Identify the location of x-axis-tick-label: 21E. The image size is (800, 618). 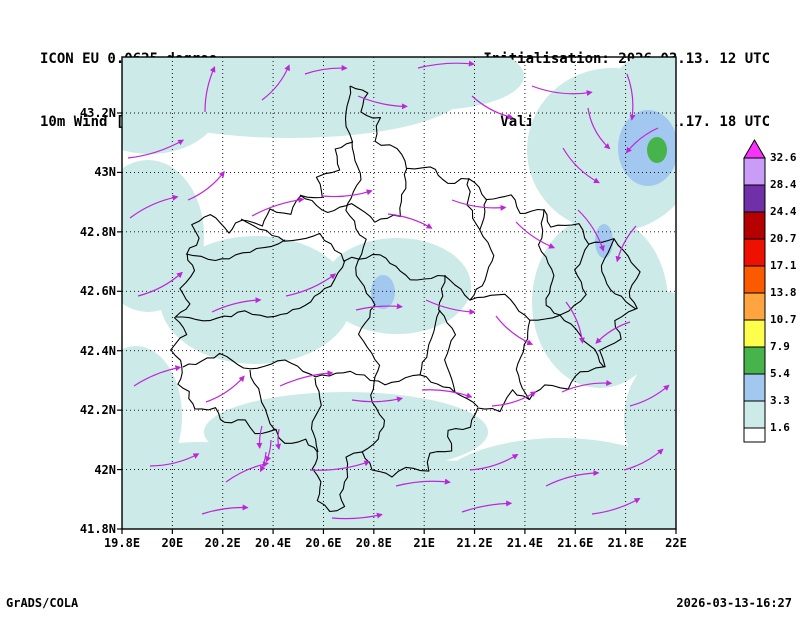
(424, 543).